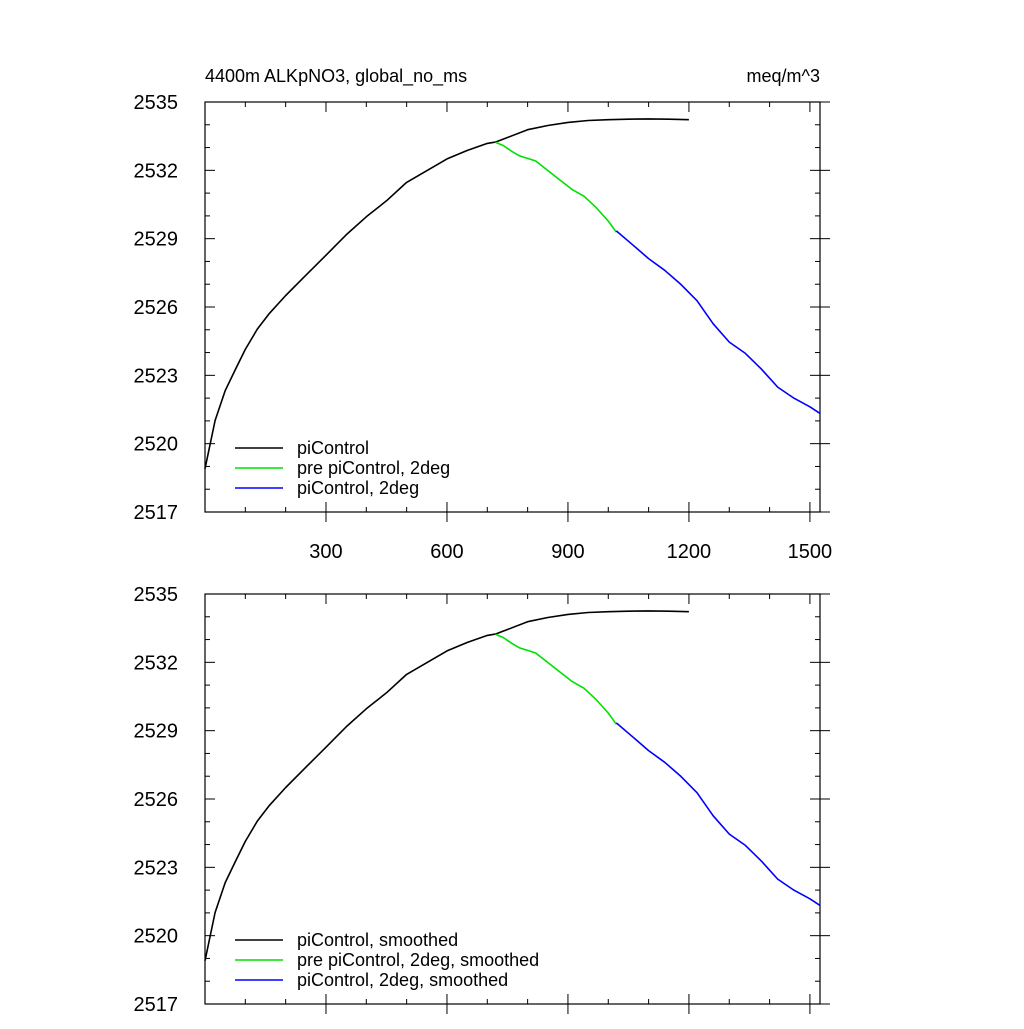 The image size is (1024, 1029). I want to click on legend-label: pre piControl, 2deg, so click(373, 468).